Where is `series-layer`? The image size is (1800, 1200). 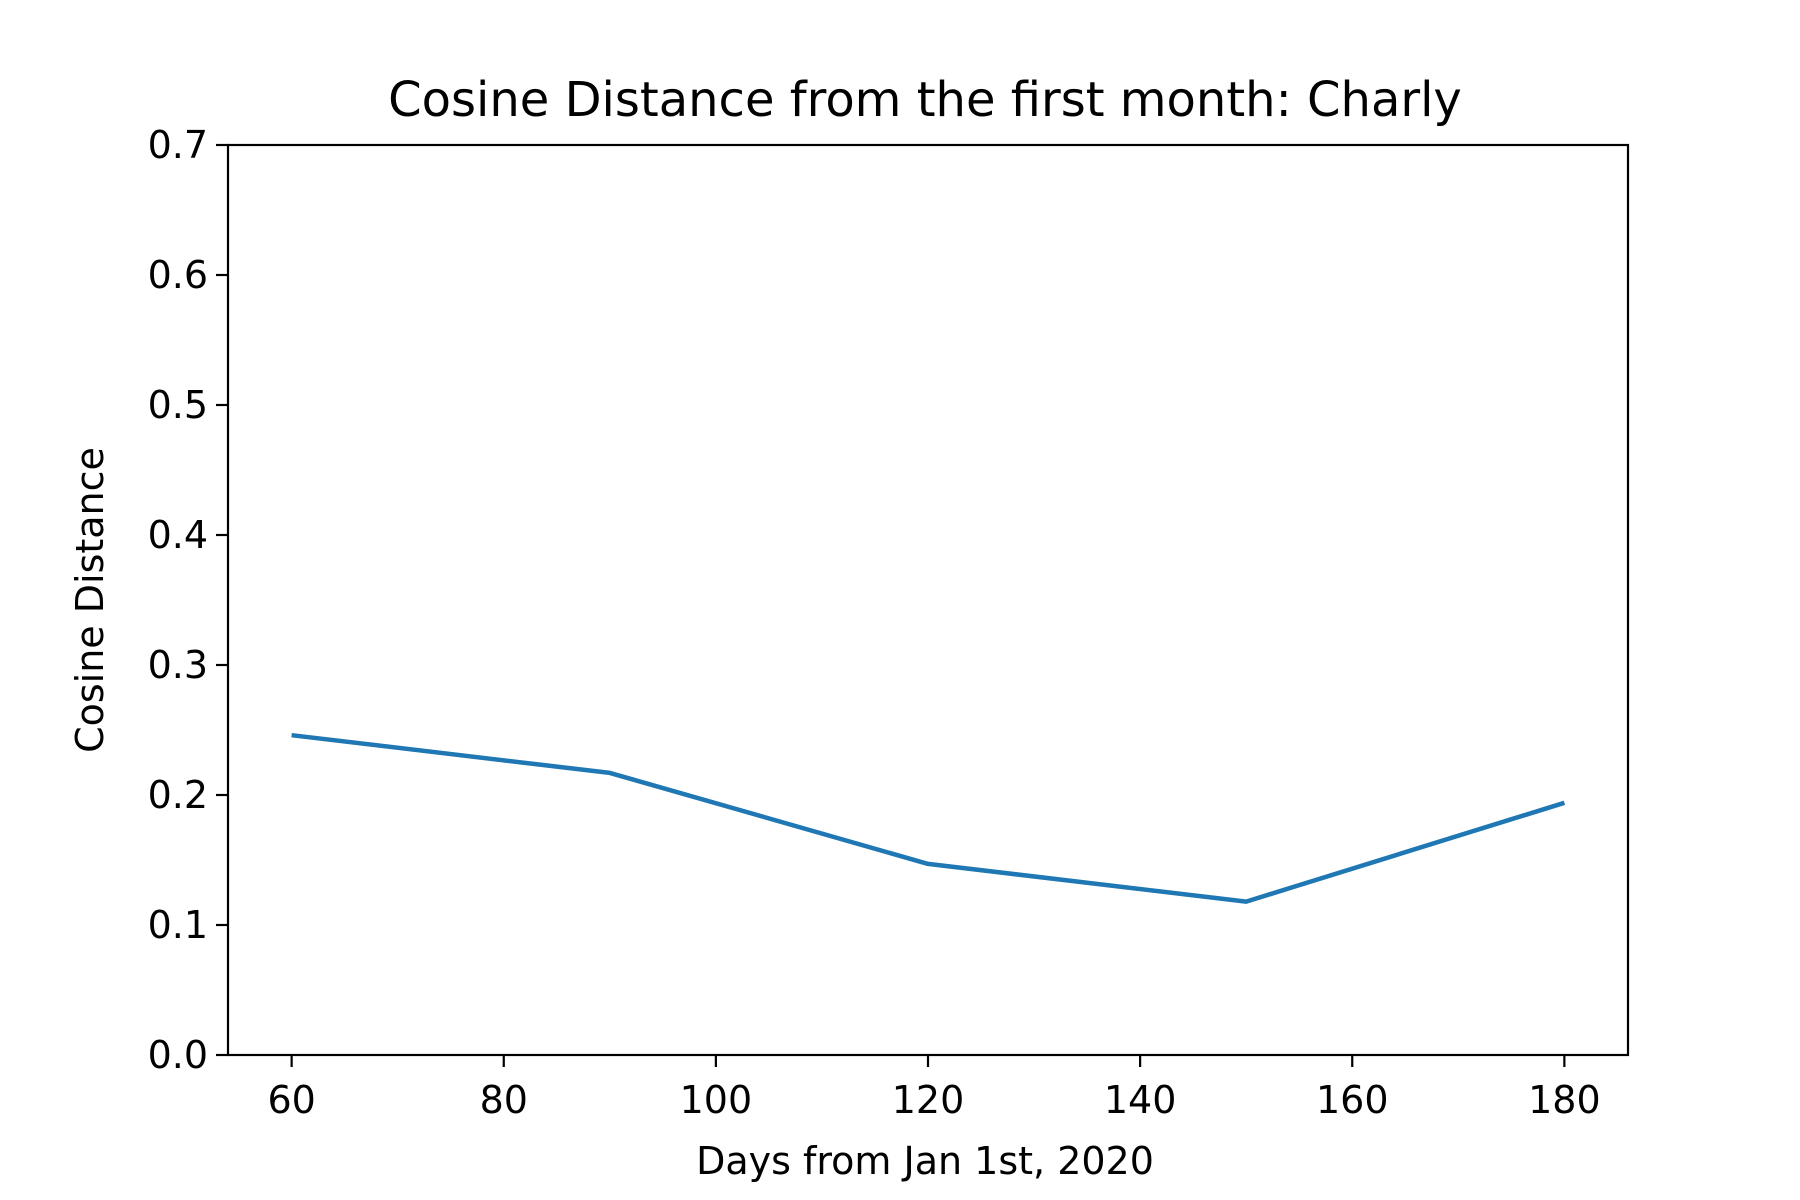
series-layer is located at coordinates (928, 818).